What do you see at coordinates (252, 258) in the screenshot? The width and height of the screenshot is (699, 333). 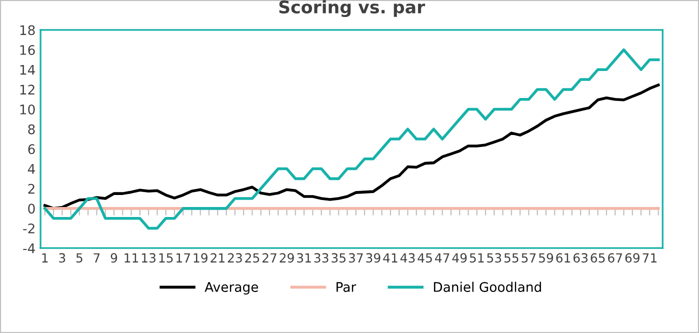 I see `x-tick-label: 25` at bounding box center [252, 258].